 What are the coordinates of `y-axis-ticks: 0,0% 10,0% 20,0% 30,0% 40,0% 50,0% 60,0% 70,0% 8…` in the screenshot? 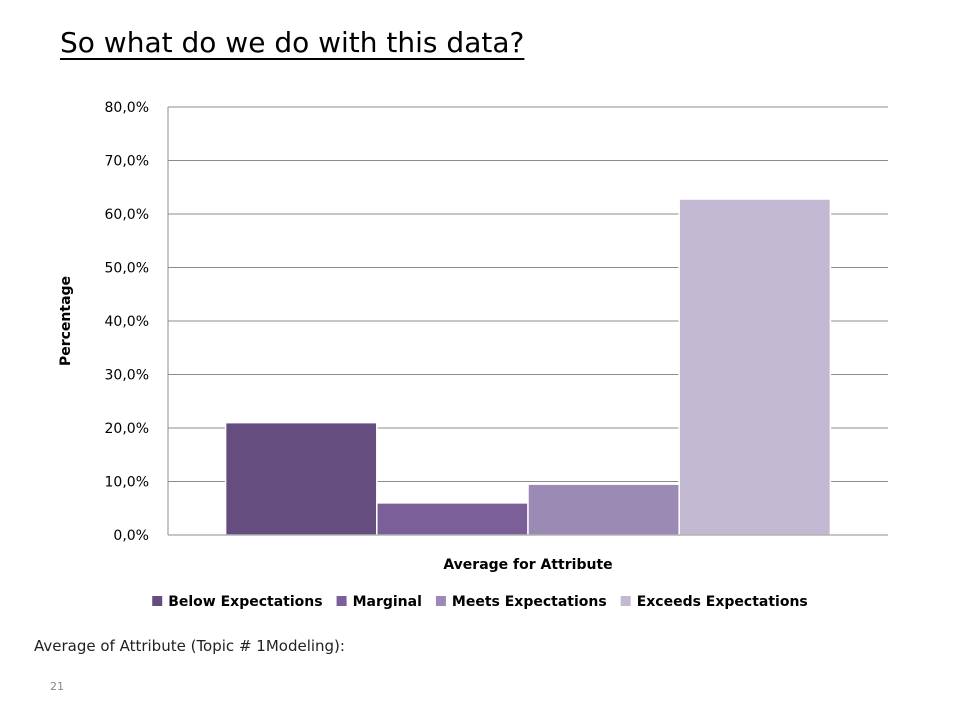 It's located at (127, 322).